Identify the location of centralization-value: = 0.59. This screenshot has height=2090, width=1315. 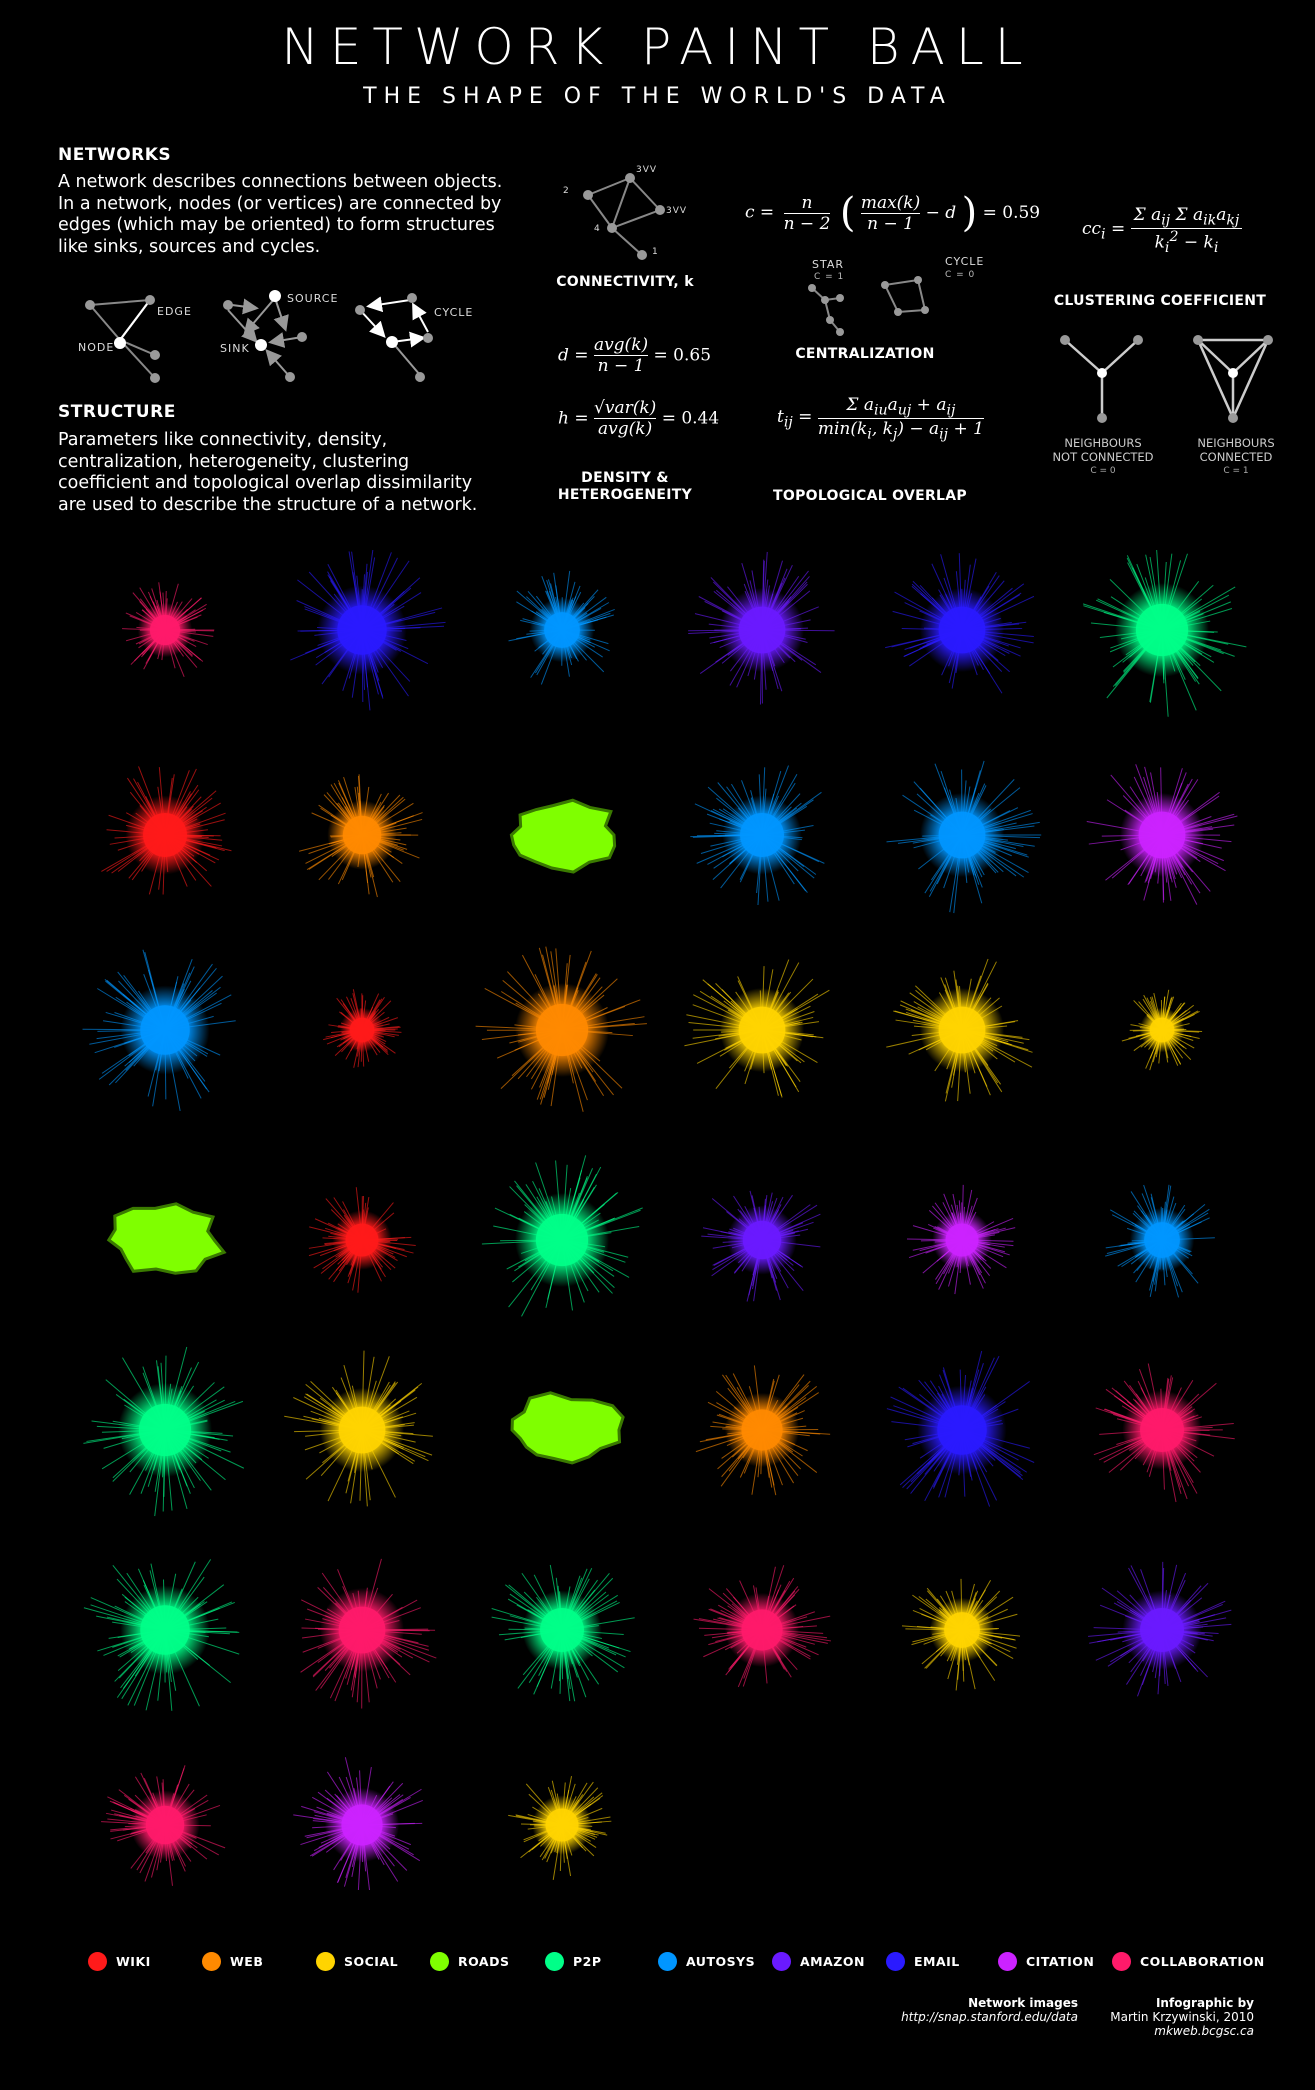
(1011, 213).